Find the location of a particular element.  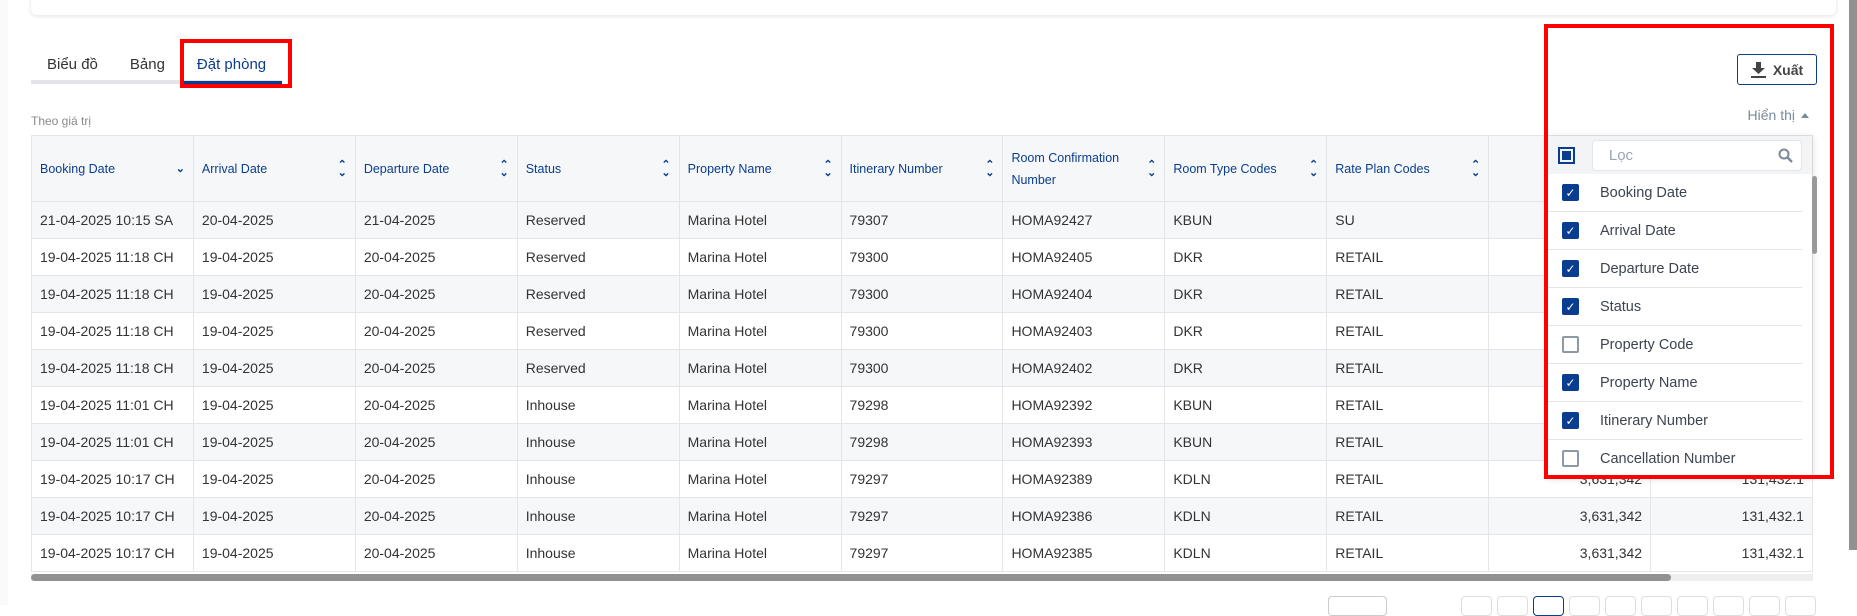

subtitle: Theo giá trị is located at coordinates (61, 121).